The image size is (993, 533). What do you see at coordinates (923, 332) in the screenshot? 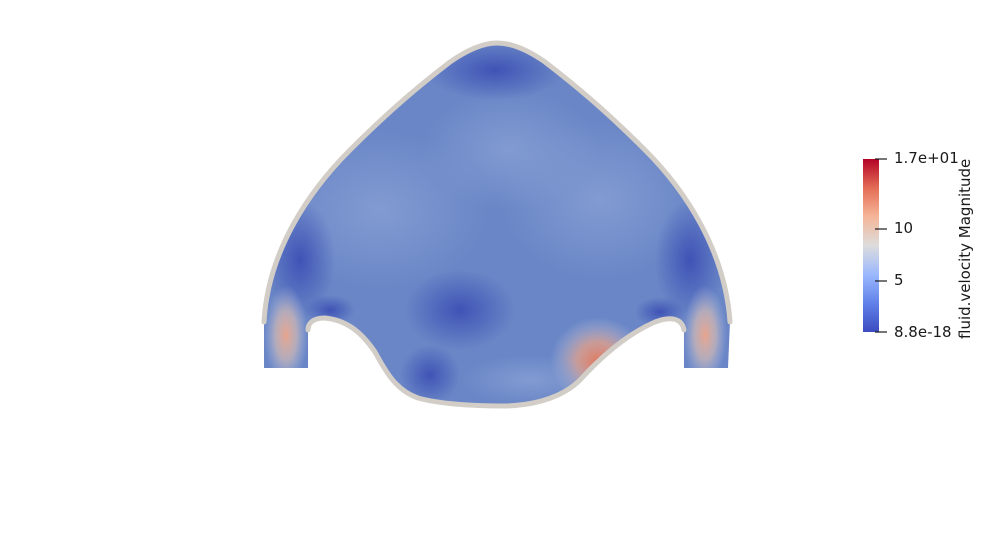
I see `colorbar-tick-label-min: 8.8e-18` at bounding box center [923, 332].